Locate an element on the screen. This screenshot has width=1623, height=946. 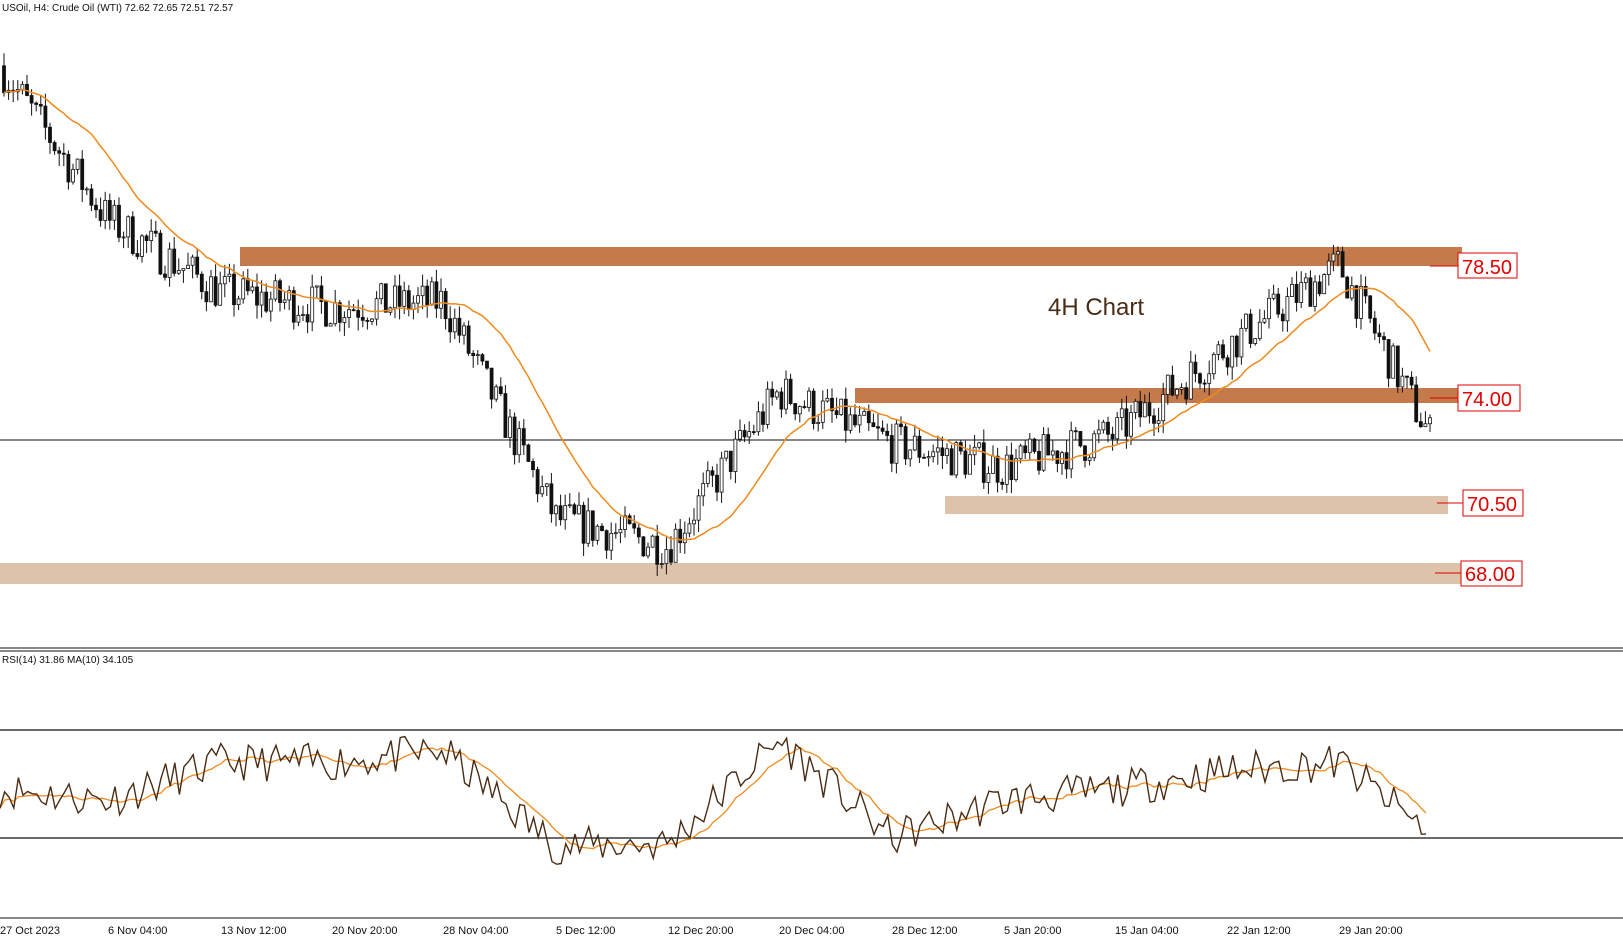
x-tick-label: 15 Jan 04:00 is located at coordinates (1147, 931).